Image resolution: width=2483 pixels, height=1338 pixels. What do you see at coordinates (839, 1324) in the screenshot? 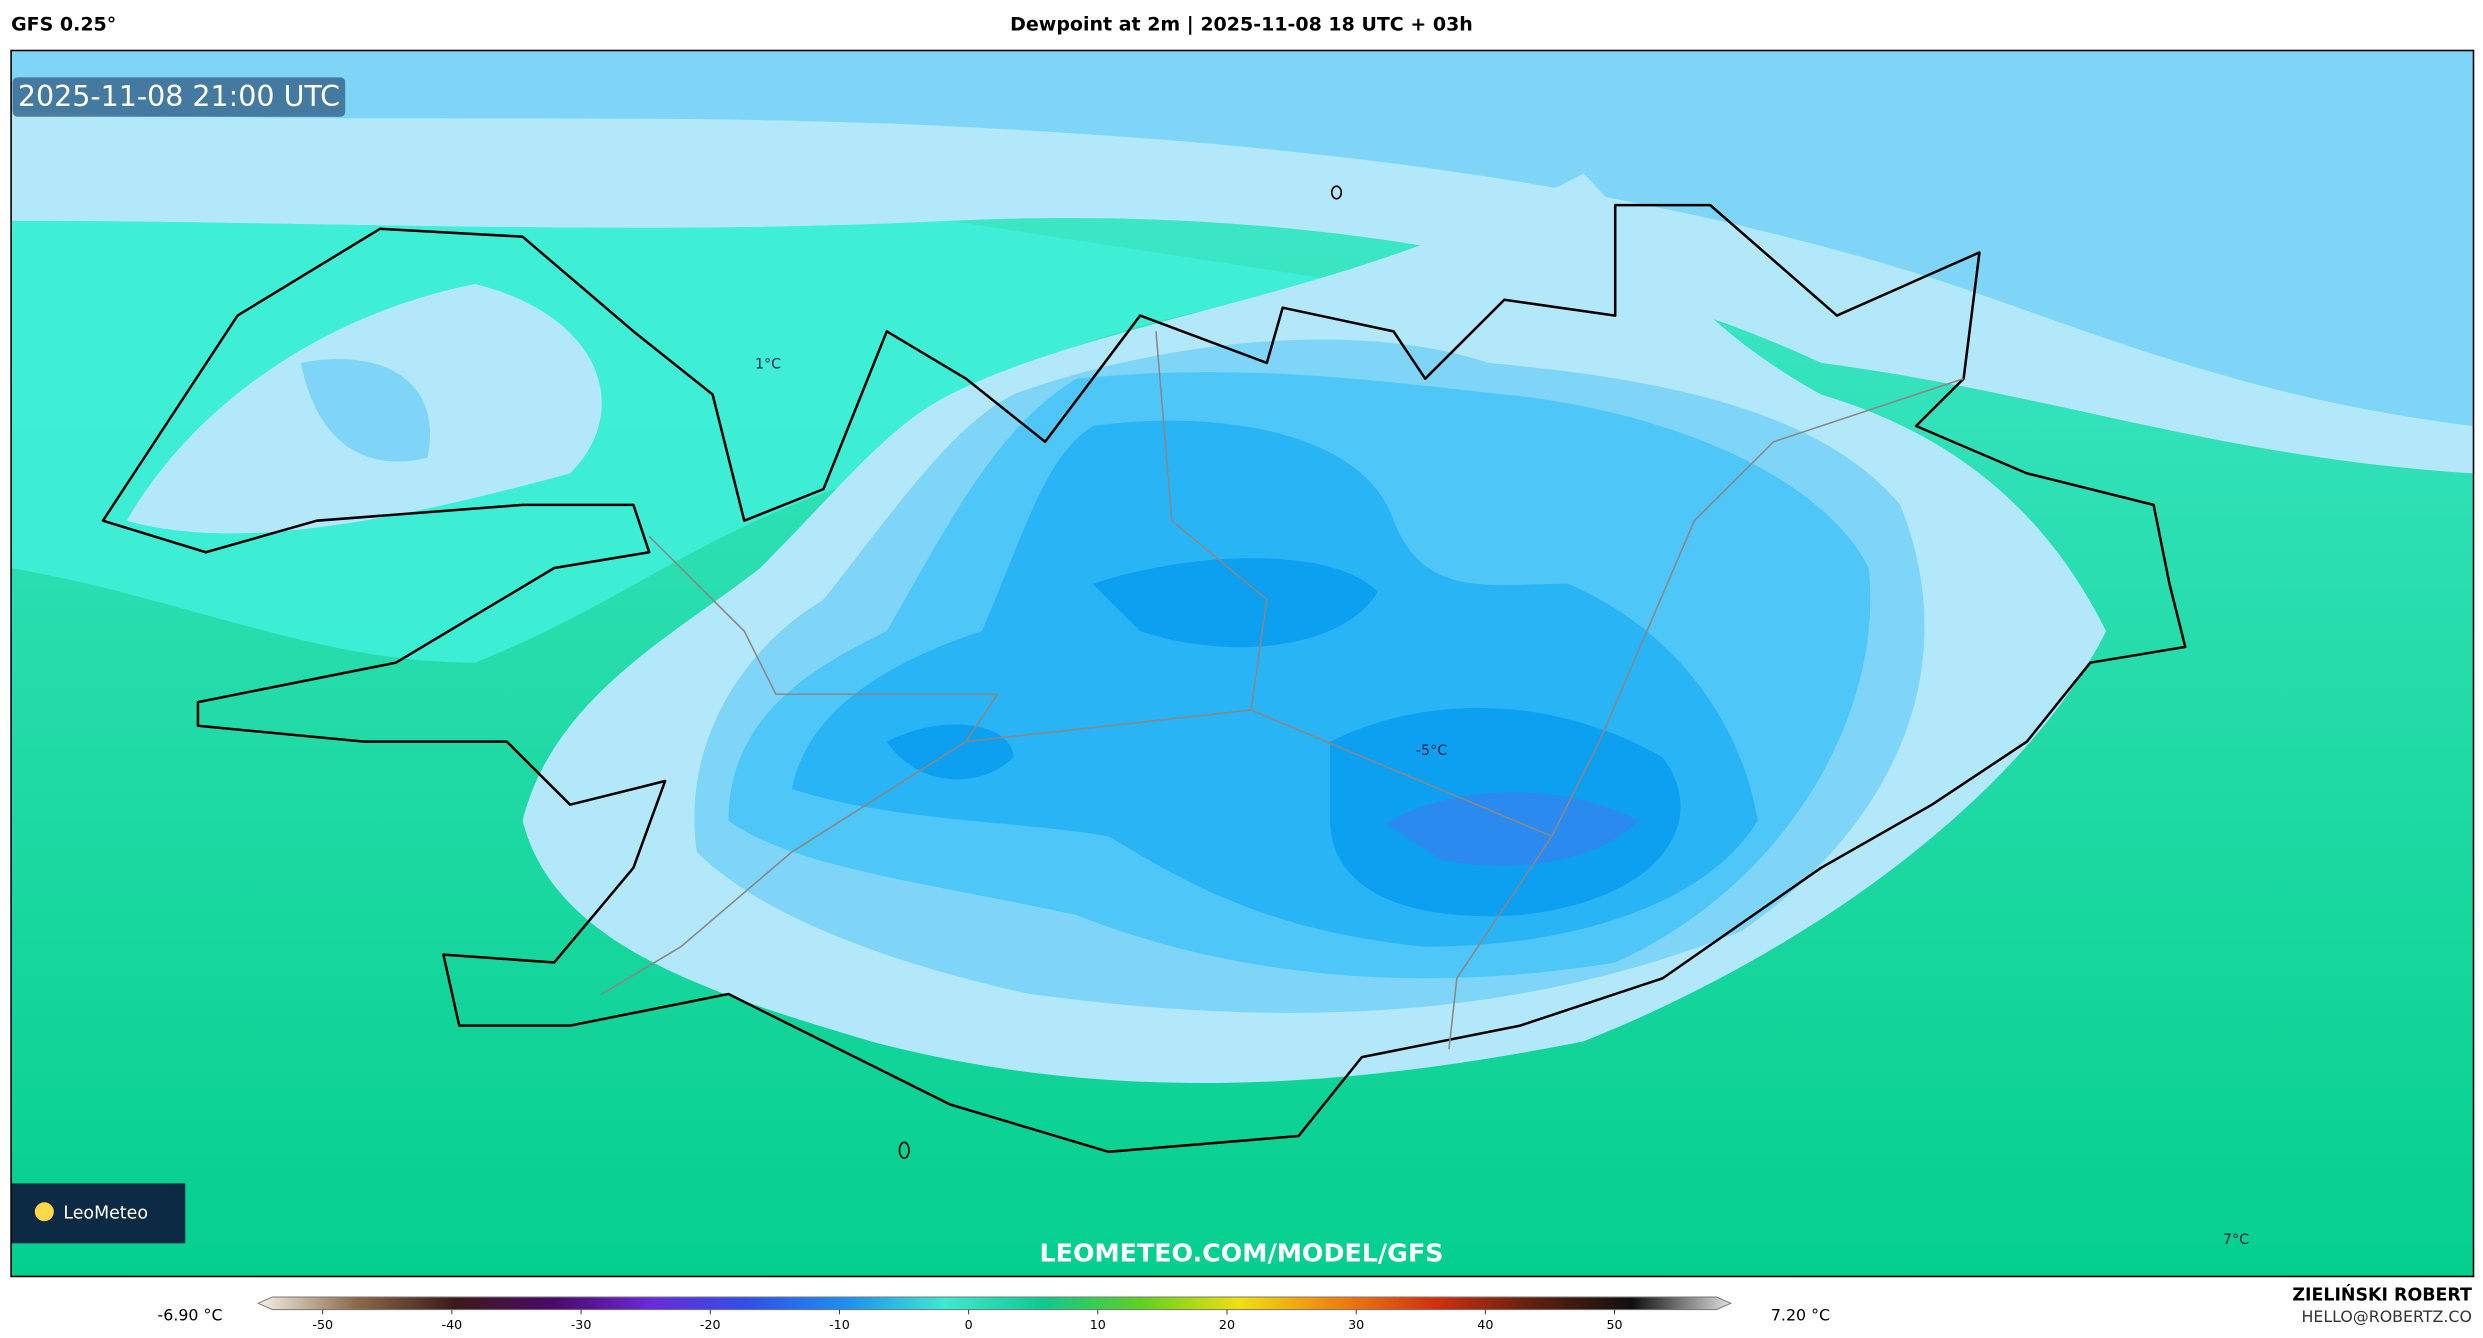
I see `colorbar-tick-label: -10` at bounding box center [839, 1324].